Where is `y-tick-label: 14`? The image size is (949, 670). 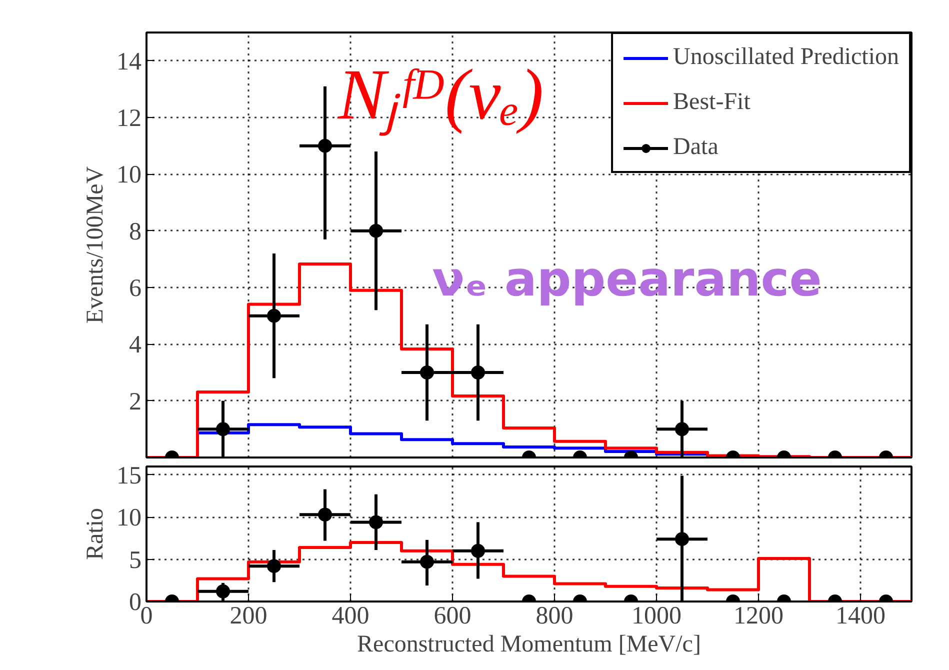
y-tick-label: 14 is located at coordinates (129, 62).